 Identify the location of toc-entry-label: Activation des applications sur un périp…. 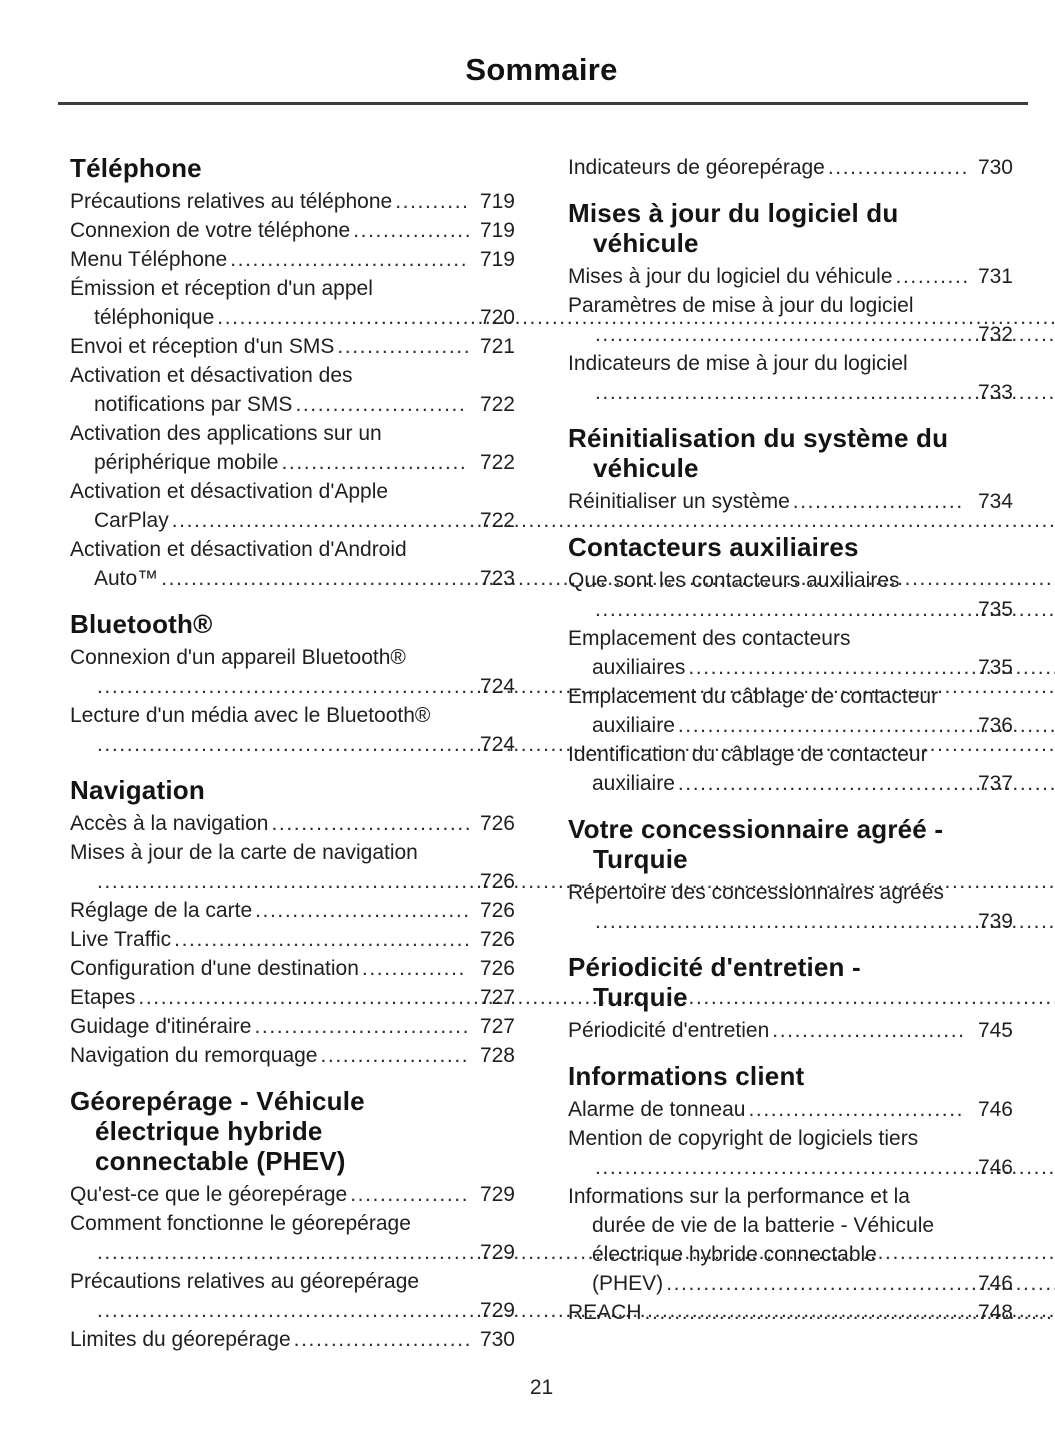
(226, 448).